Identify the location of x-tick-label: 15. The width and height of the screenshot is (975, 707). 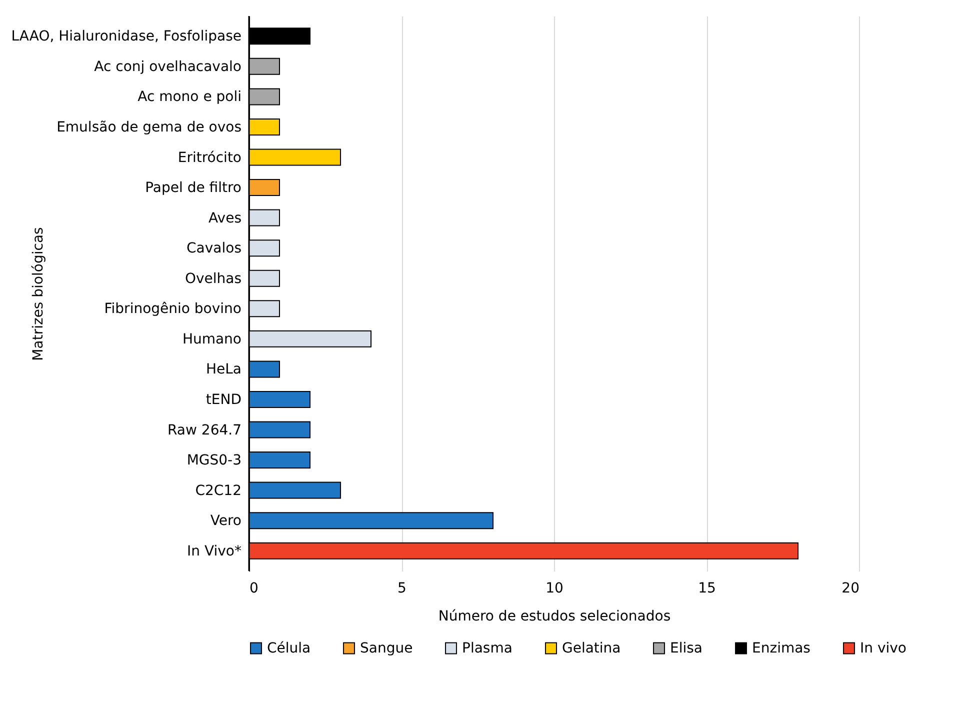
(707, 588).